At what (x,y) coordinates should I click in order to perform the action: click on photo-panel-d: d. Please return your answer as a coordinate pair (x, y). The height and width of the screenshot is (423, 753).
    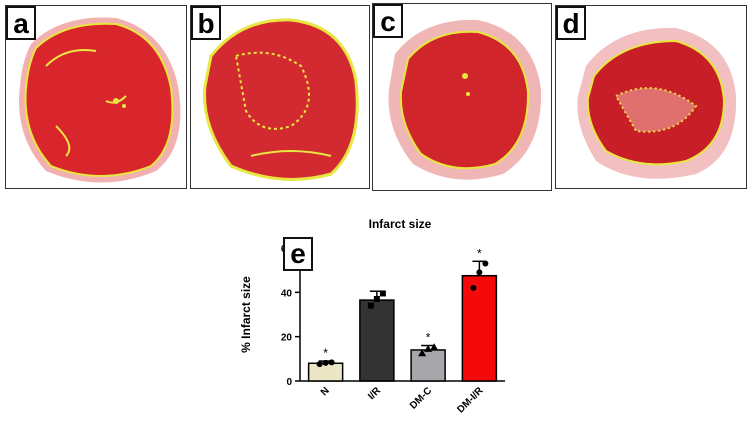
    Looking at the image, I should click on (651, 97).